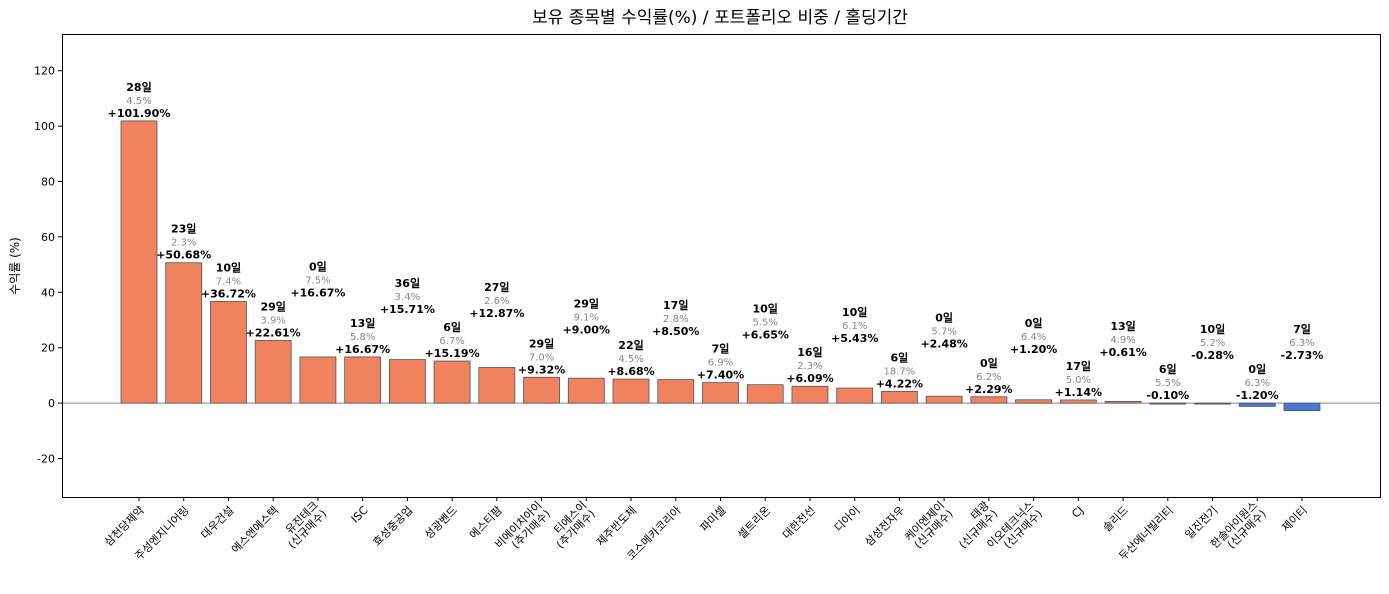 This screenshot has width=1389, height=594. I want to click on holding-days-label: 36일, so click(407, 283).